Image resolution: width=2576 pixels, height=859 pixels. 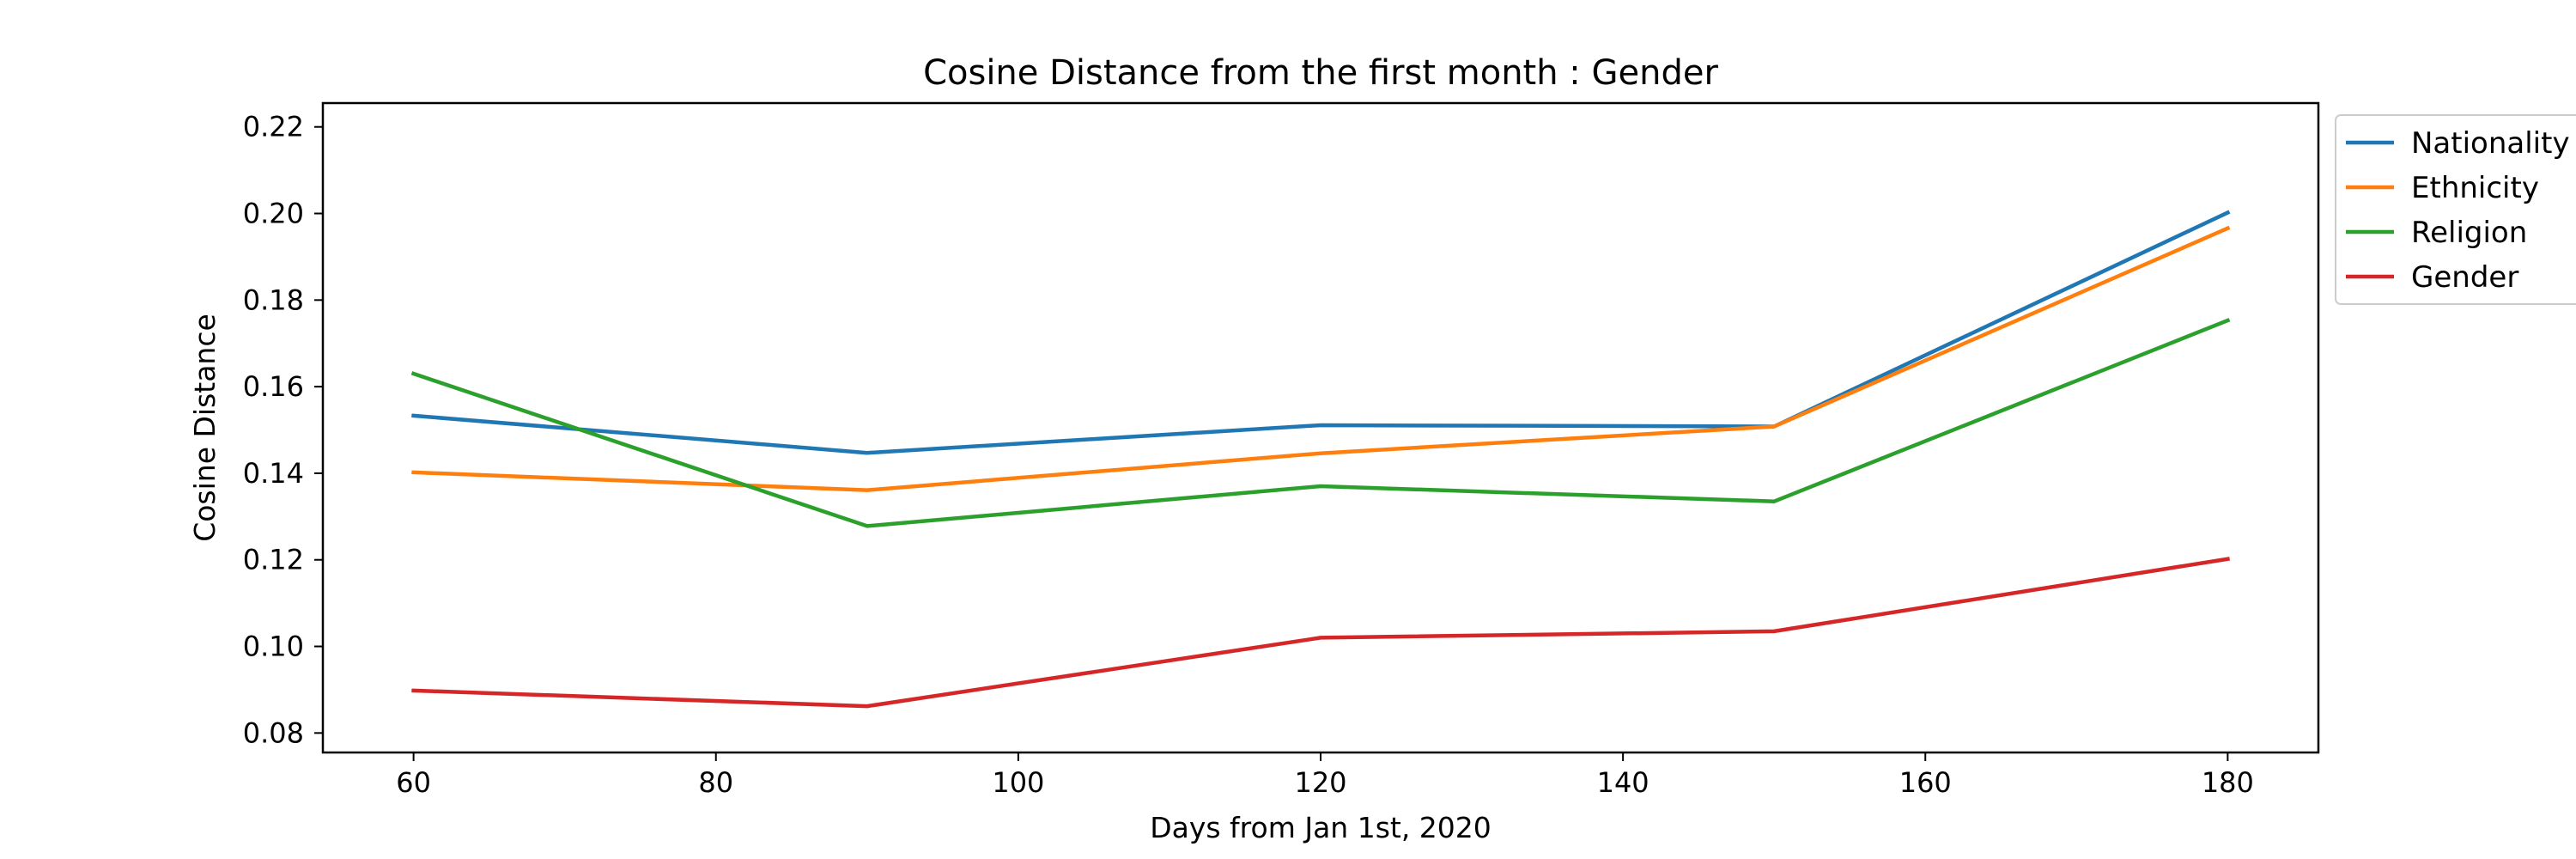 I want to click on x-tick-label: 80, so click(x=715, y=783).